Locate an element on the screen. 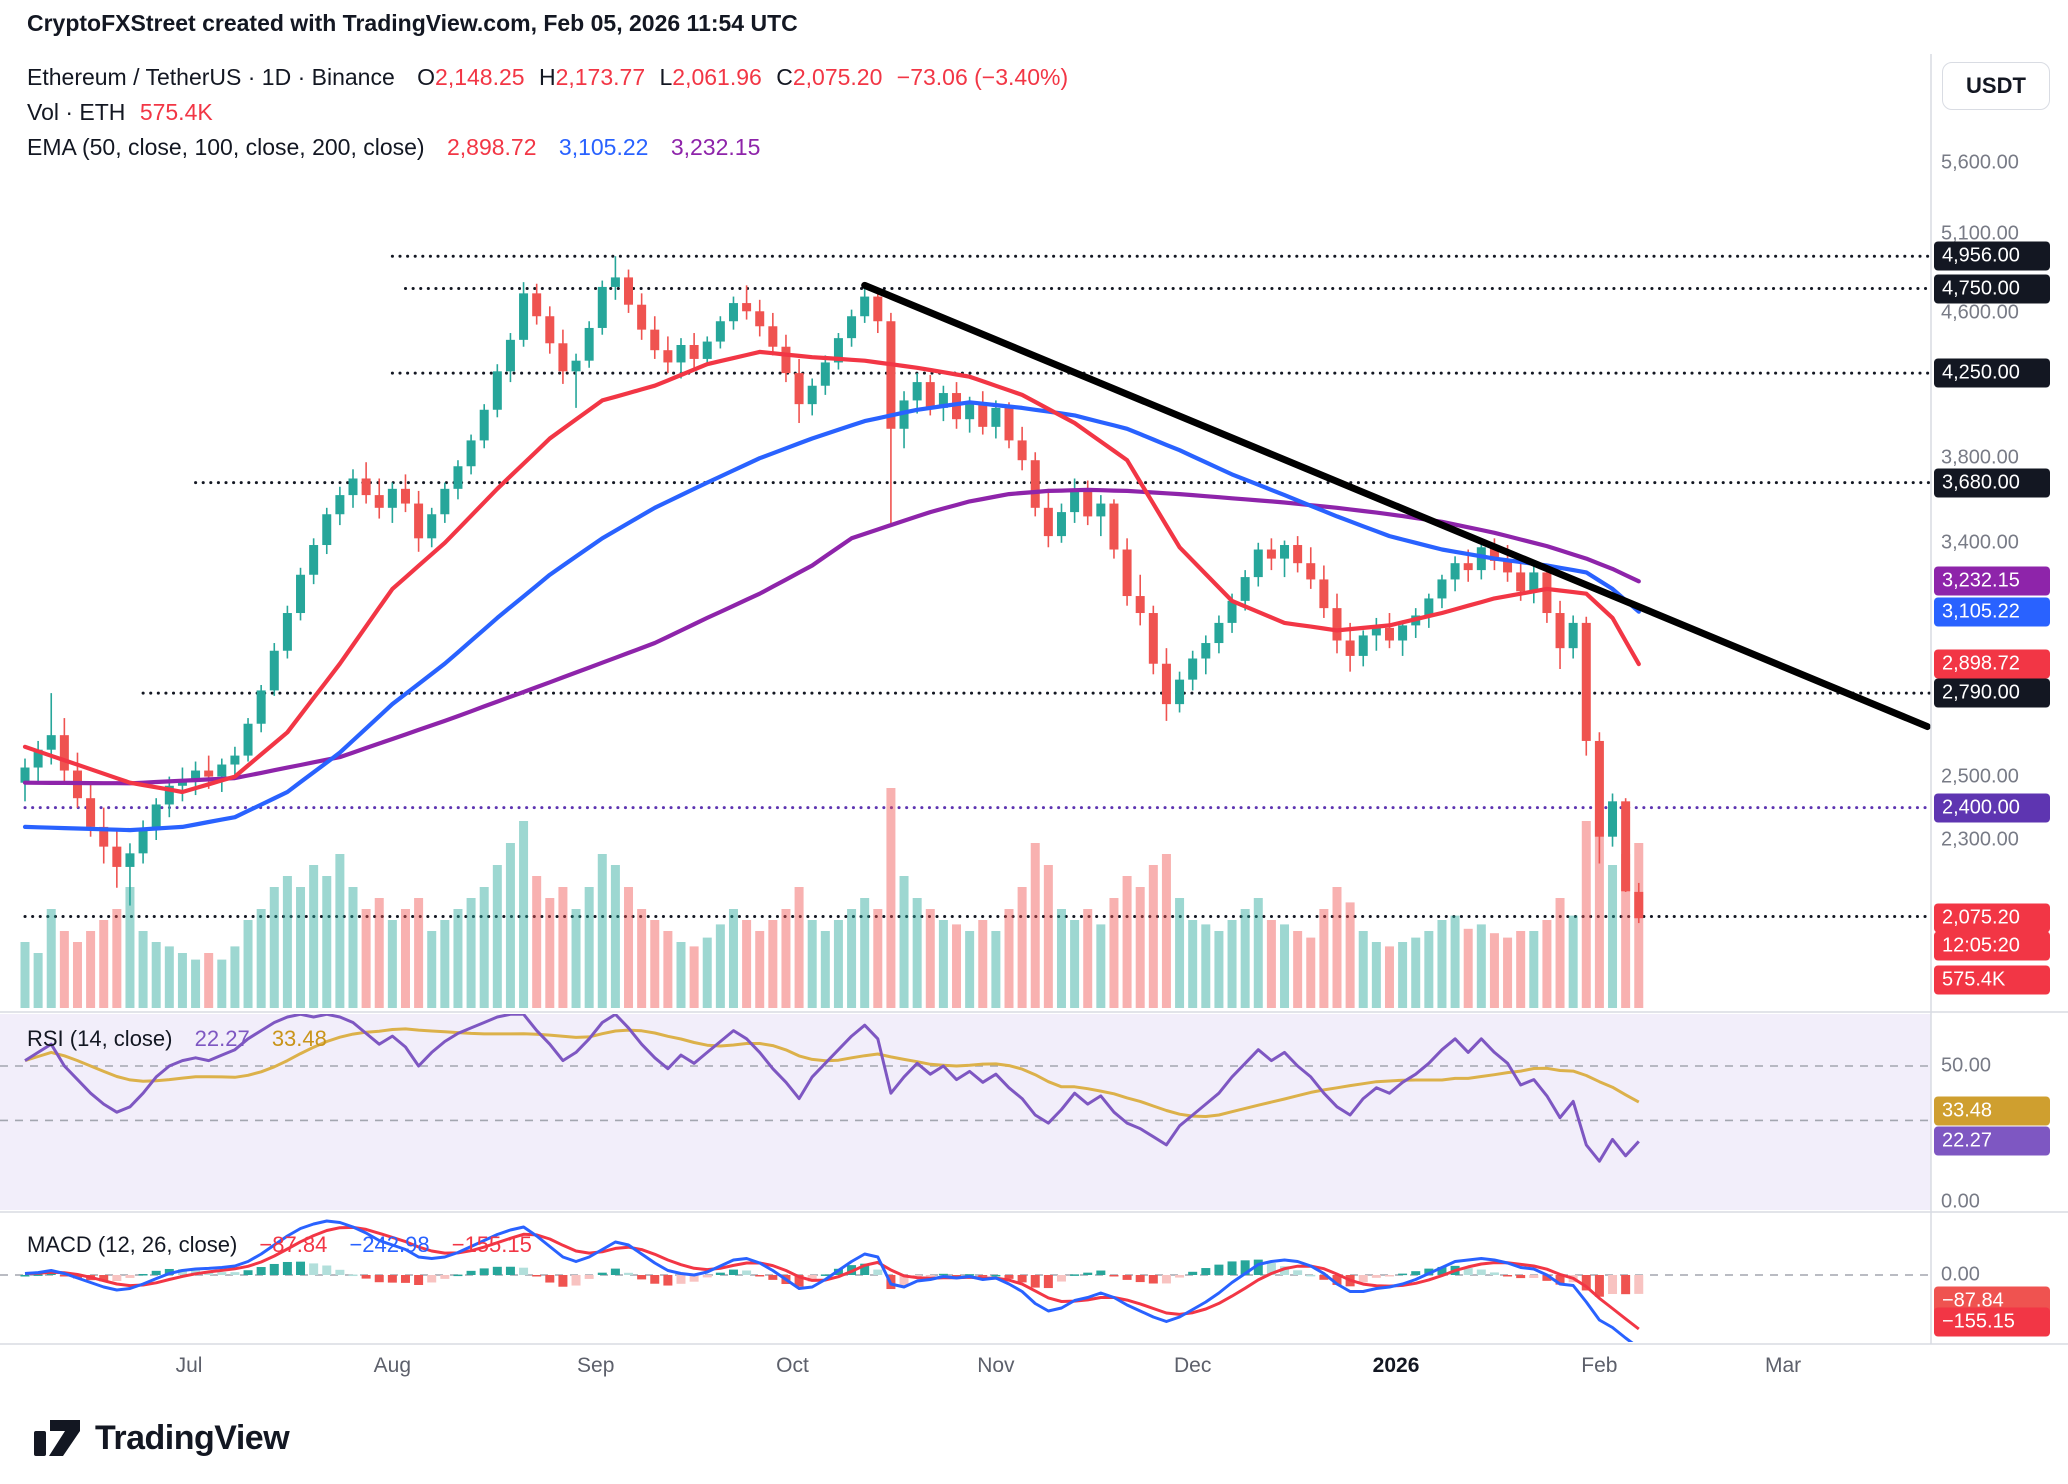 The width and height of the screenshot is (2068, 1484). macd-signal-line is located at coordinates (832, 1278).